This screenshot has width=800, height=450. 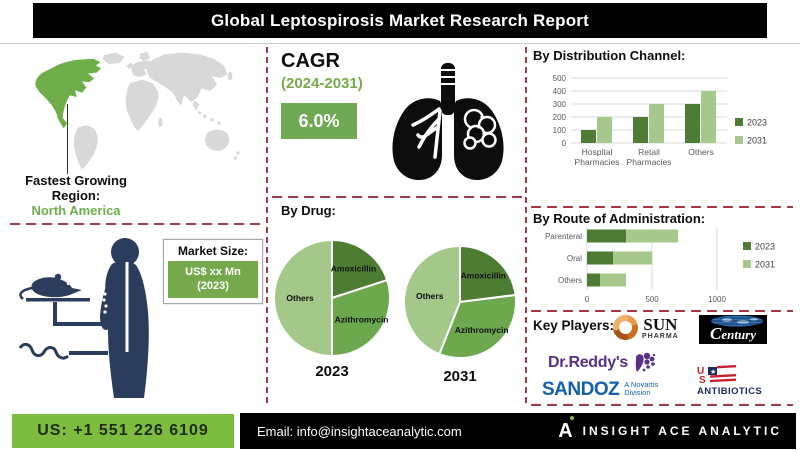 I want to click on divider-left-col, so click(x=136, y=224).